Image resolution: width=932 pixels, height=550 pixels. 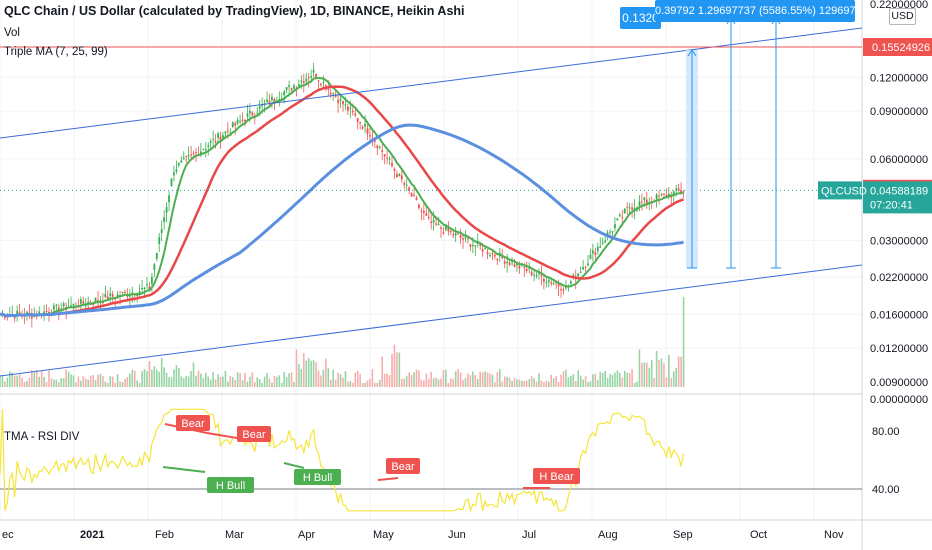 What do you see at coordinates (902, 16) in the screenshot?
I see `currency-button: USD` at bounding box center [902, 16].